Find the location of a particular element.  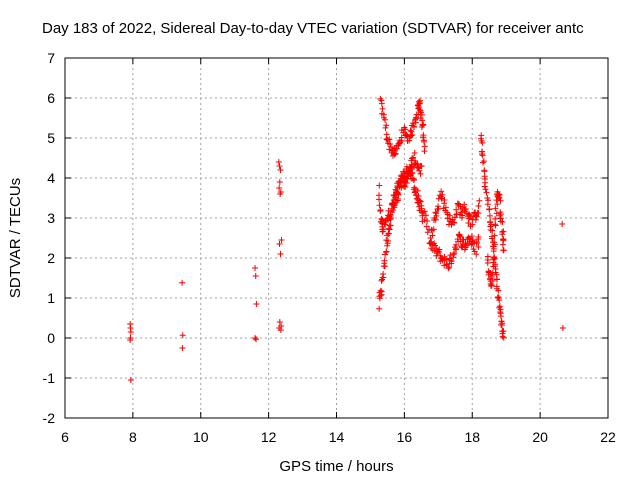

y-tick-label: 2 is located at coordinates (51, 258).